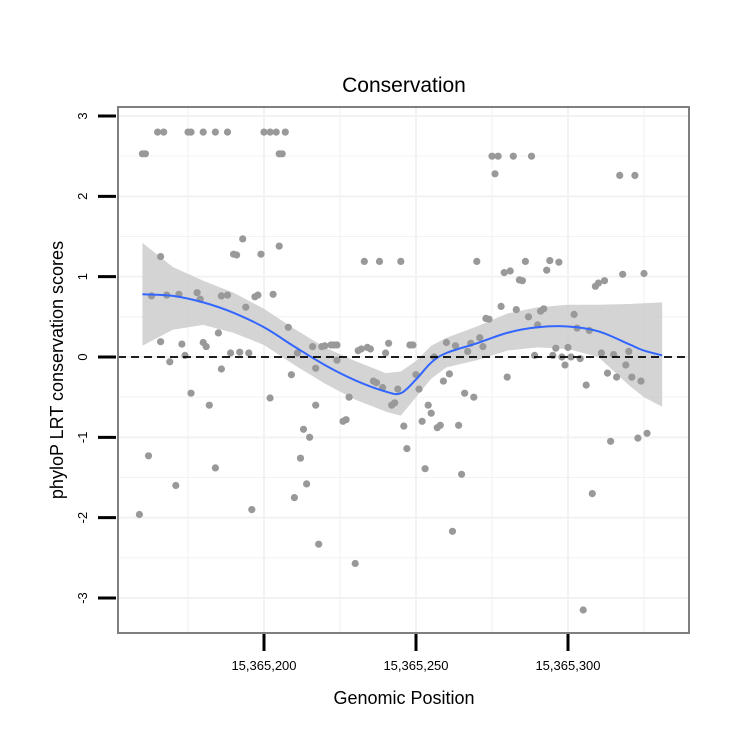 The height and width of the screenshot is (750, 750). Describe the element at coordinates (95, 358) in the screenshot. I see `y-axis: 3 2 1 0 -1 -2 -3` at that location.